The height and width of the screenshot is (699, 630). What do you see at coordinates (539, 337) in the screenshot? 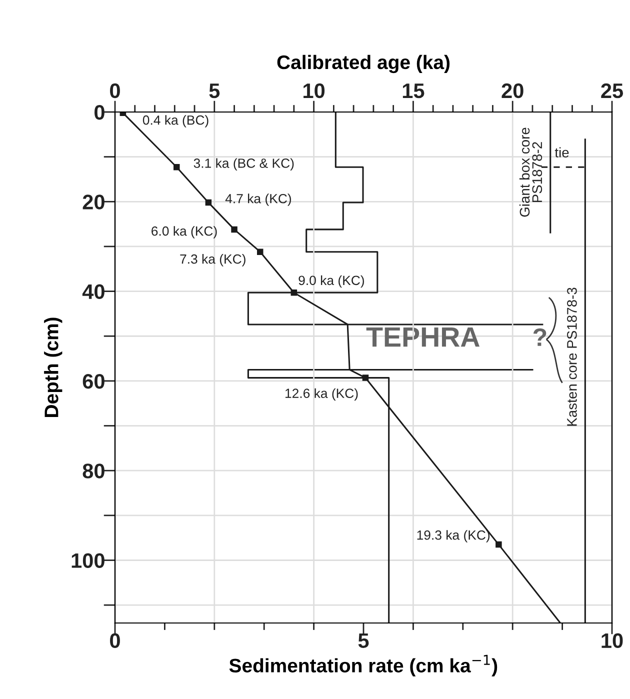
I see `annotation: ?` at bounding box center [539, 337].